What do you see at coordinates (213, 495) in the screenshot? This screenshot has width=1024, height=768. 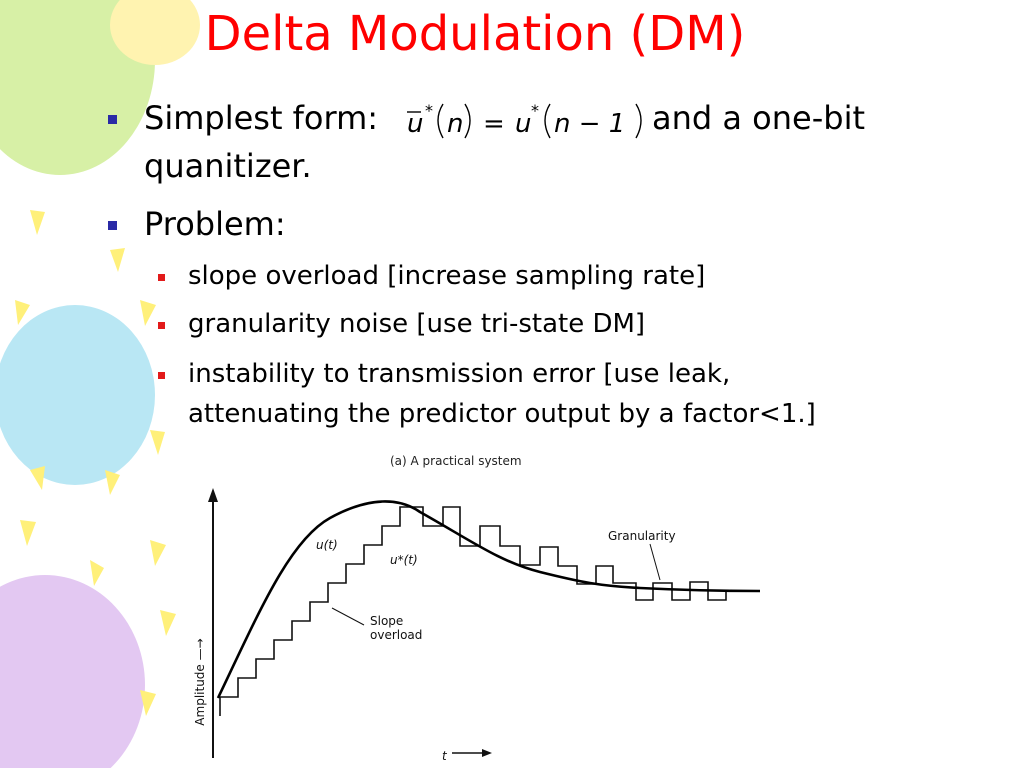 I see `y-axis-arrow` at bounding box center [213, 495].